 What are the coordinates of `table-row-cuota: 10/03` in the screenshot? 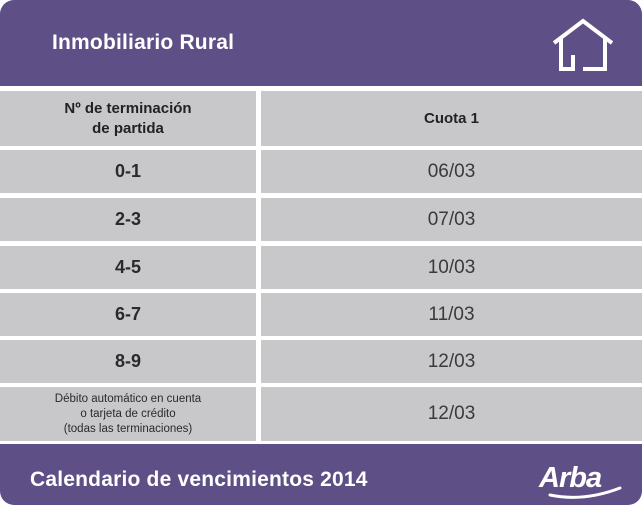 It's located at (451, 267).